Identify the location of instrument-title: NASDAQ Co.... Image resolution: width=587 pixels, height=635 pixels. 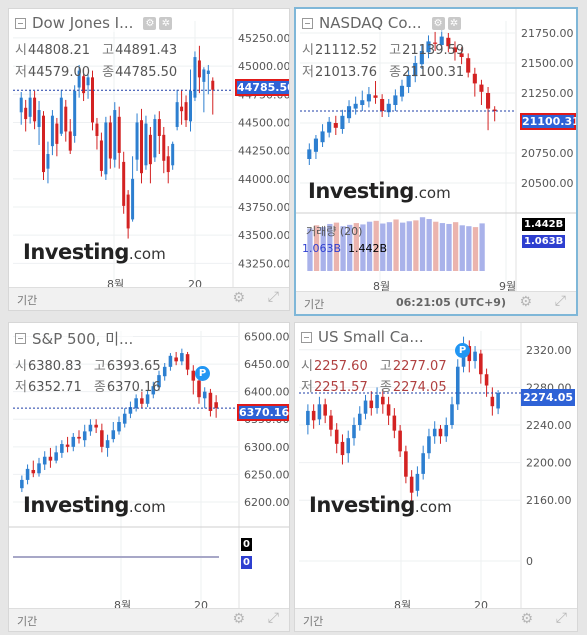
(370, 23).